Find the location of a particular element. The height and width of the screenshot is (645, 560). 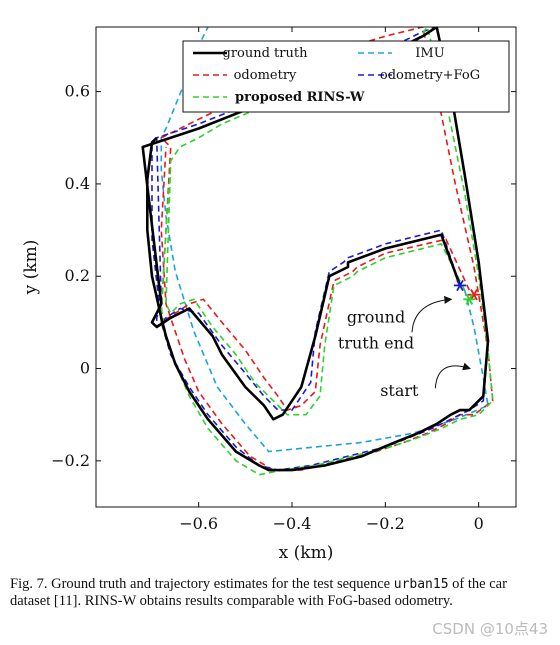

x-tick-label: −0.2 is located at coordinates (385, 523).